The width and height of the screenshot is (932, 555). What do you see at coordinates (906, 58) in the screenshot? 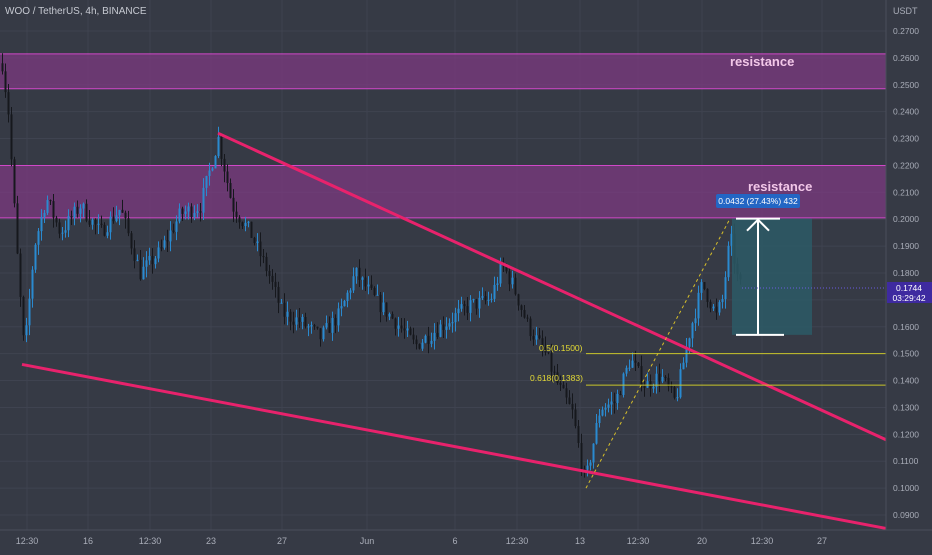
I see `price-tick-label: 0.2600` at bounding box center [906, 58].